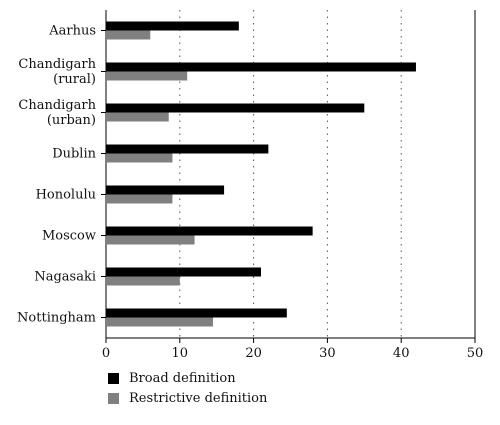 This screenshot has height=425, width=500. I want to click on x-tick-label: 20, so click(253, 353).